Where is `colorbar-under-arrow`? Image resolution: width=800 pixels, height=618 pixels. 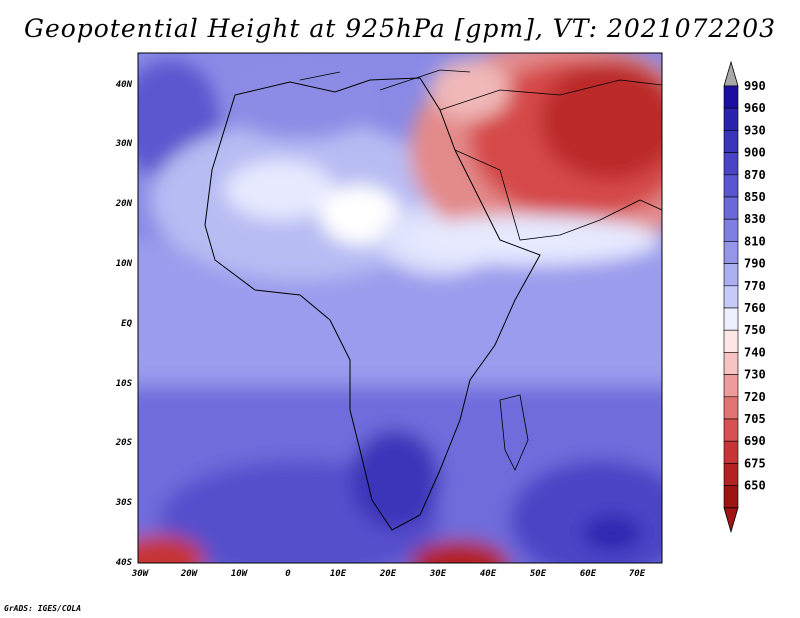
colorbar-under-arrow is located at coordinates (731, 520).